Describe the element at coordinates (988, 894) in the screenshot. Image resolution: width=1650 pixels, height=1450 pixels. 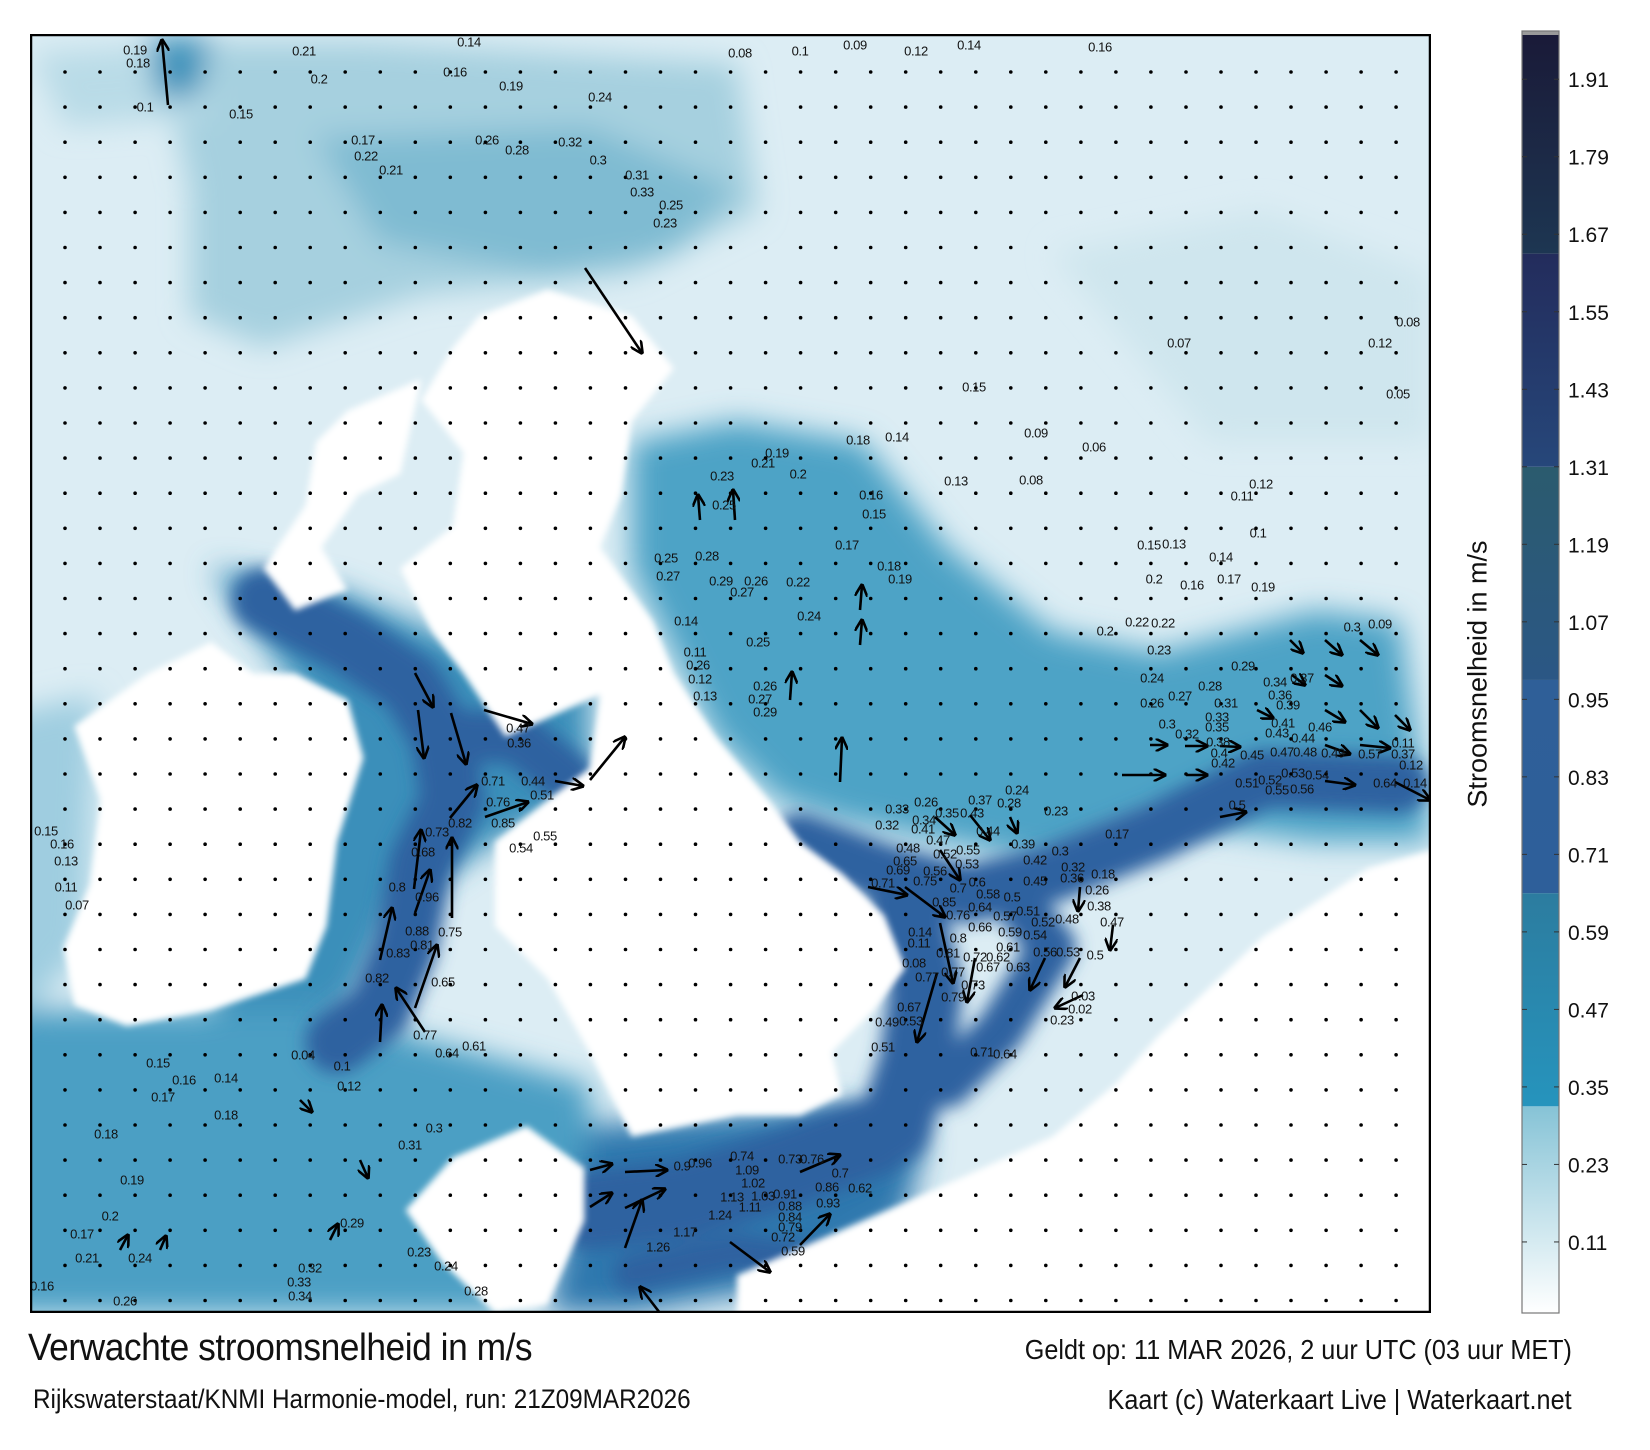
I see `speed-label: 0.58` at that location.